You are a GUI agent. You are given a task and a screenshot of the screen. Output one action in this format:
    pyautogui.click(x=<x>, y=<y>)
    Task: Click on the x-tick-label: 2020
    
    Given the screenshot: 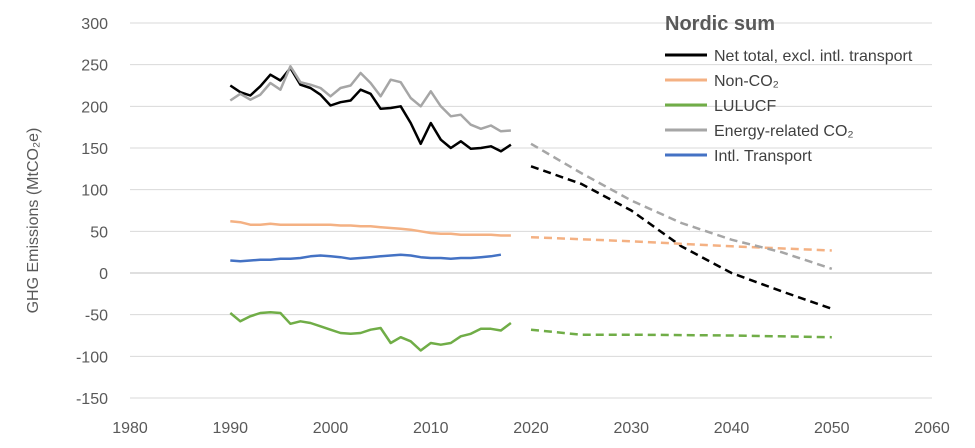 What is the action you would take?
    pyautogui.click(x=531, y=428)
    